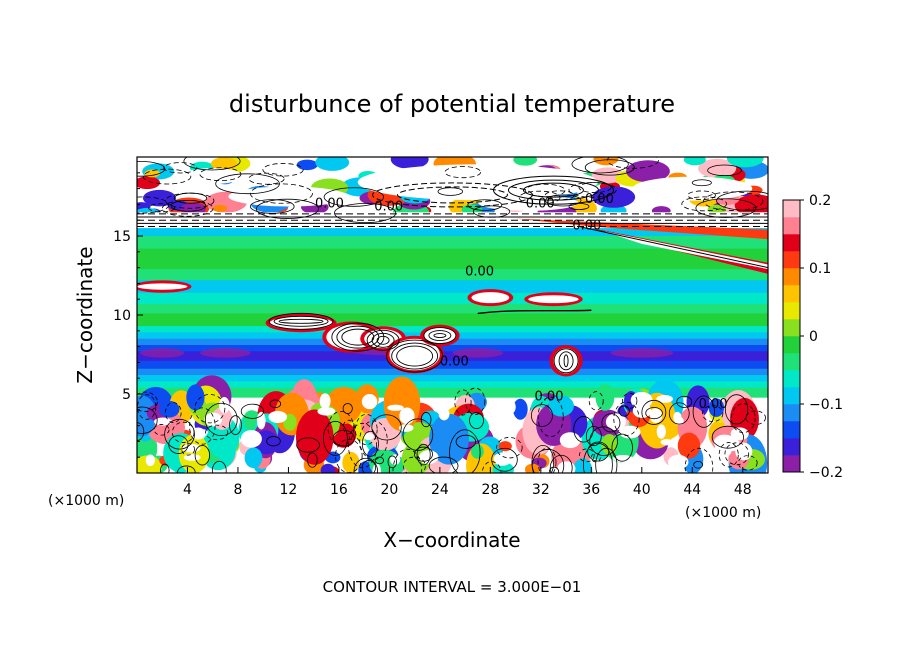 The width and height of the screenshot is (904, 654). Describe the element at coordinates (452, 104) in the screenshot. I see `chart-title: disturbunce of potential temperature` at that location.